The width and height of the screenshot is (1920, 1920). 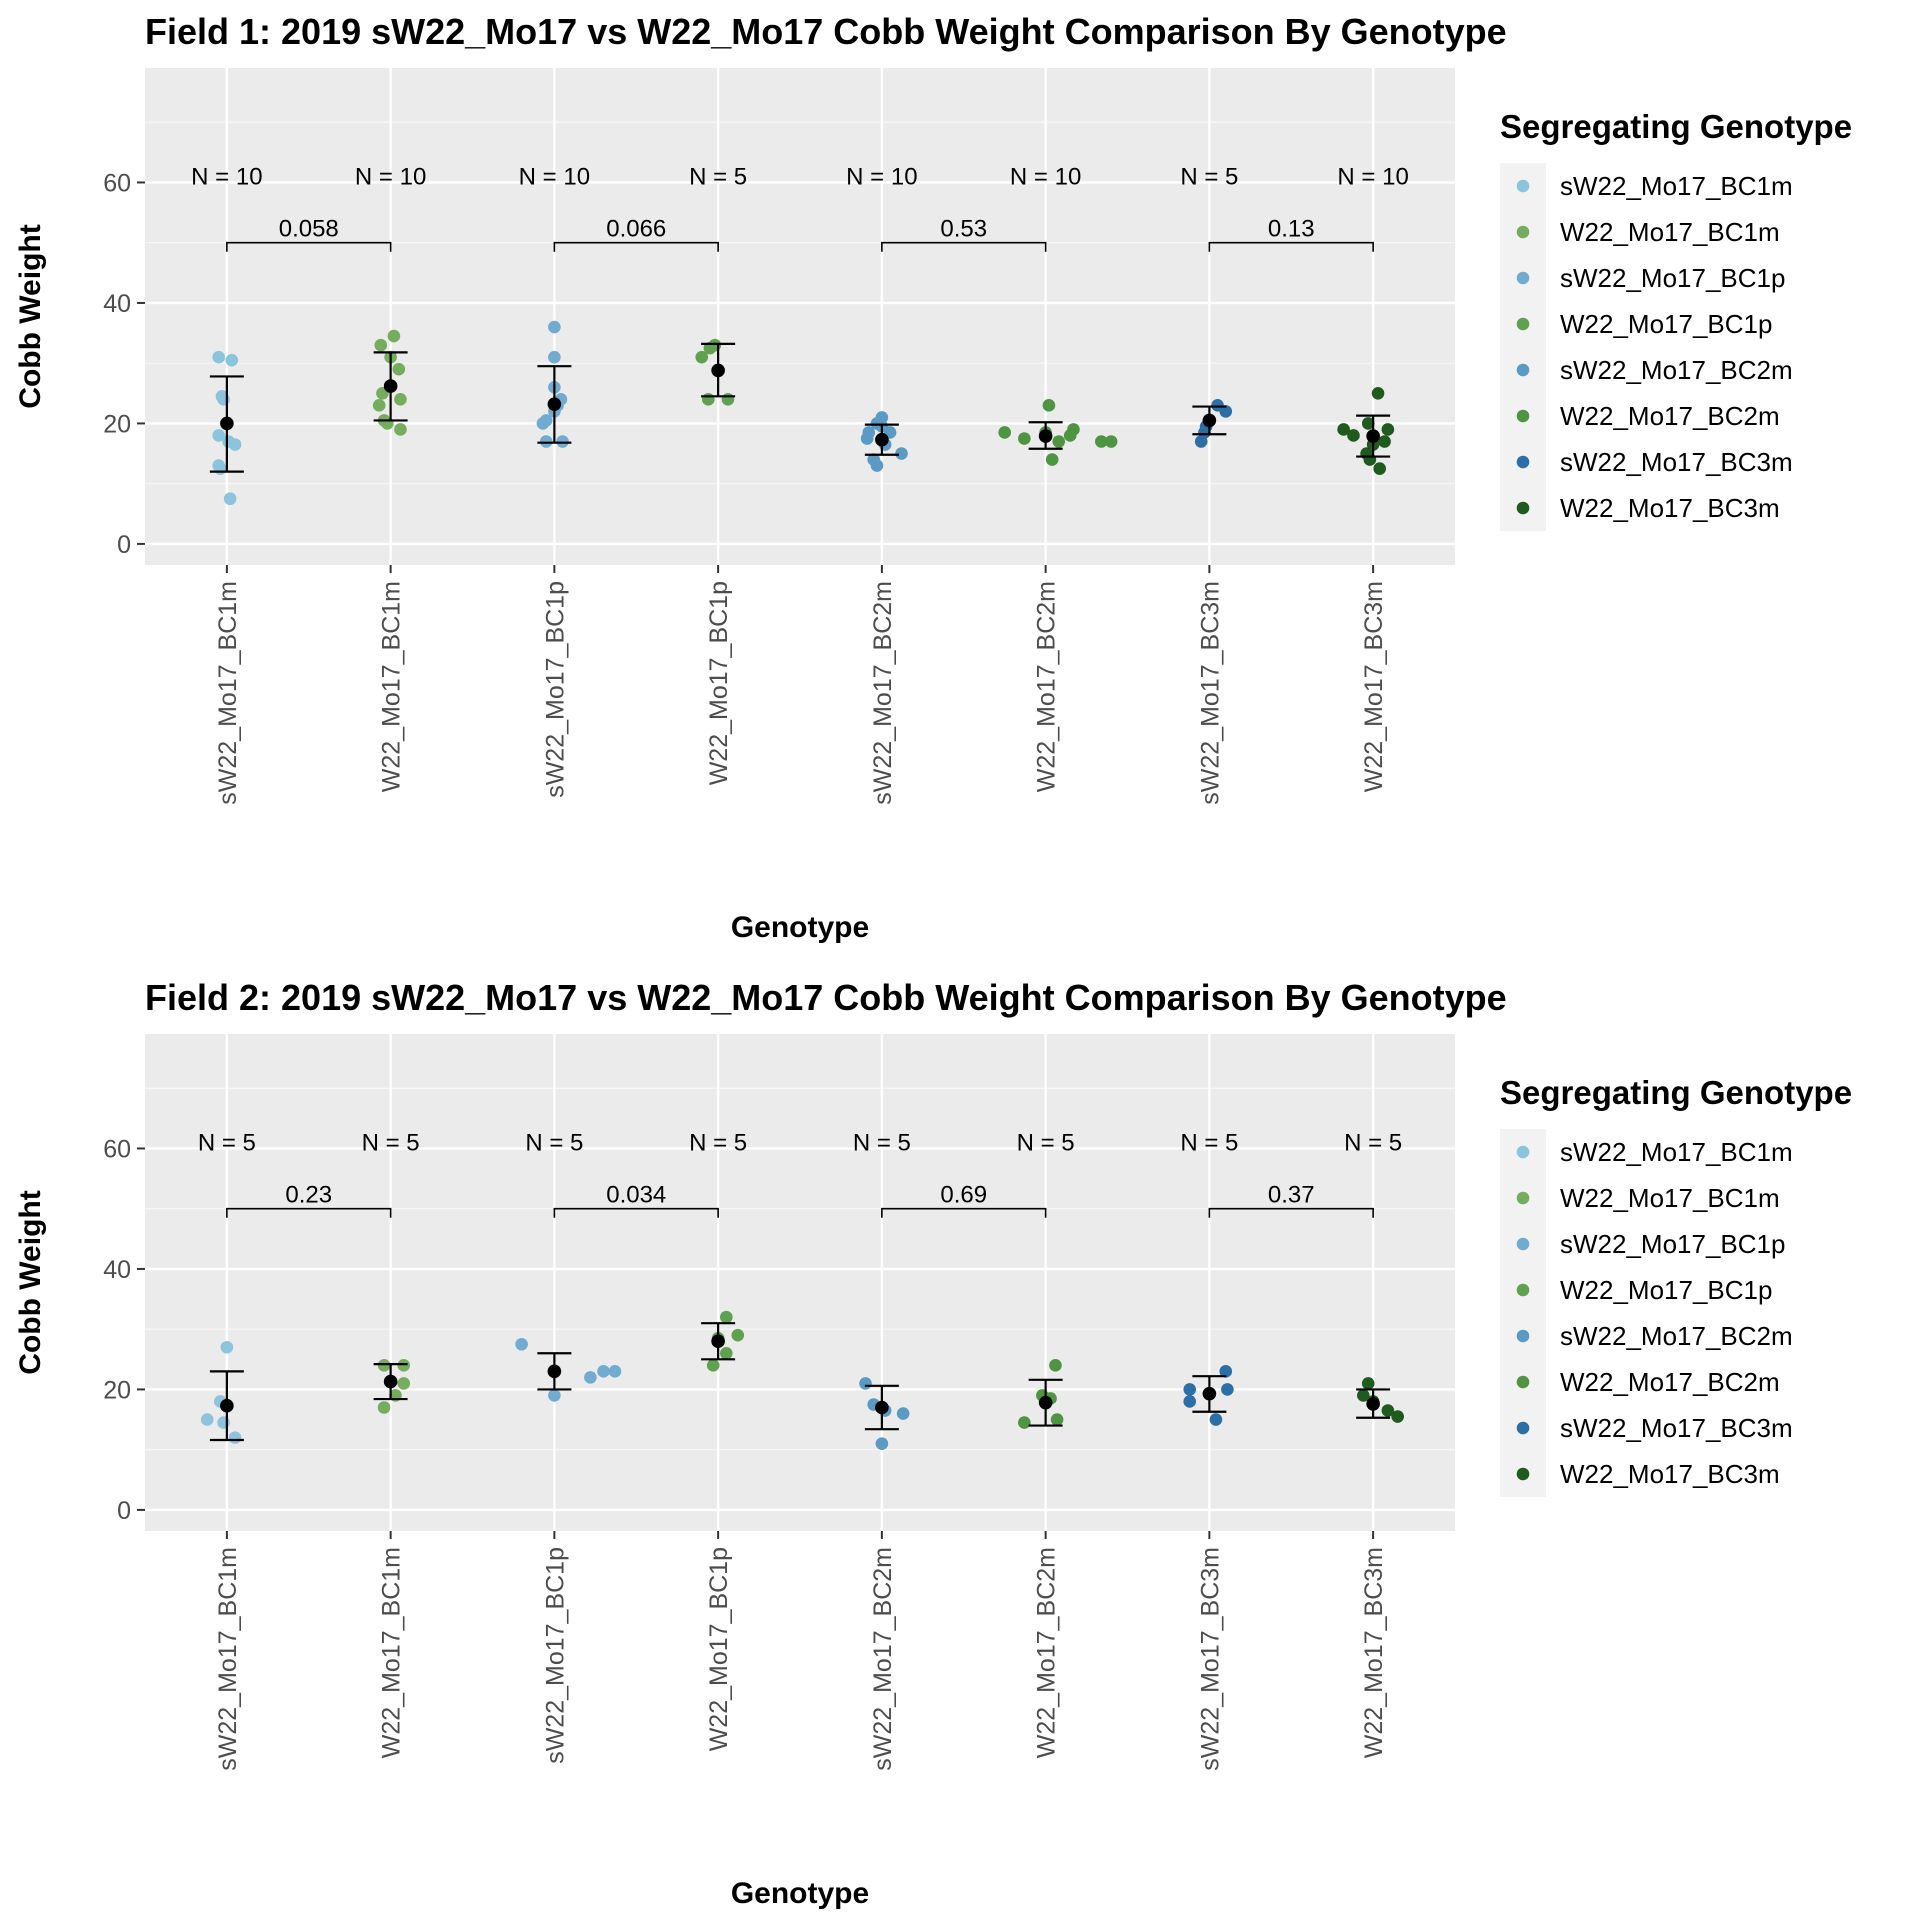 What do you see at coordinates (117, 304) in the screenshot?
I see `y-tick-label: 40` at bounding box center [117, 304].